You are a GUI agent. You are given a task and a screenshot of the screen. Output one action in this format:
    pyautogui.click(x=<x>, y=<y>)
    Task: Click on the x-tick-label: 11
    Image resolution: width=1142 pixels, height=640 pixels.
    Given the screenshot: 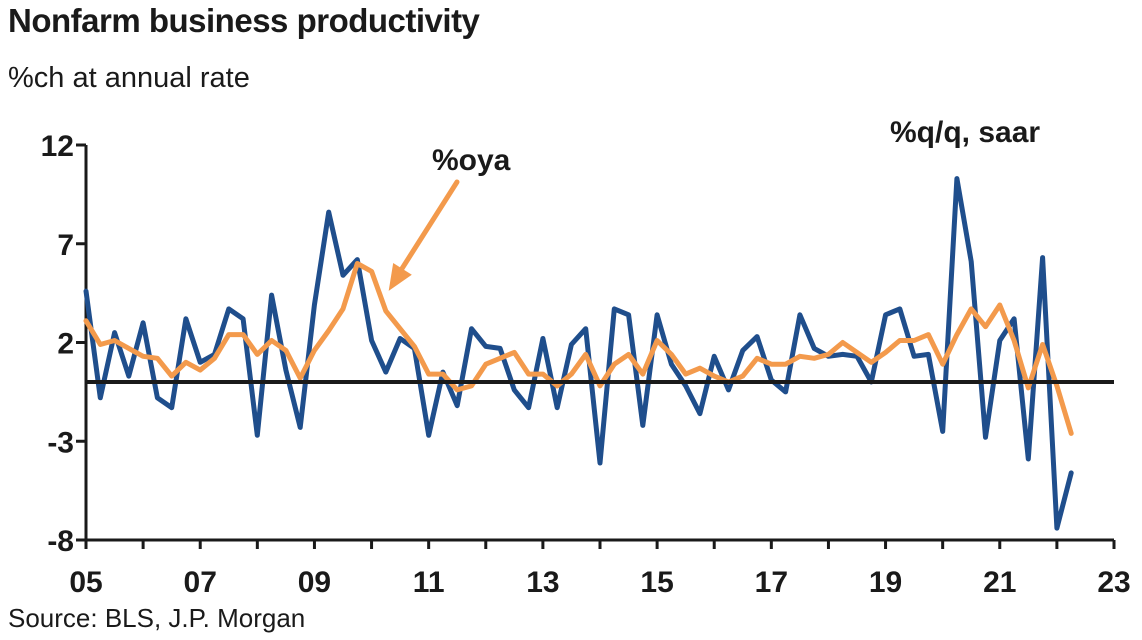 What is the action you would take?
    pyautogui.click(x=429, y=582)
    